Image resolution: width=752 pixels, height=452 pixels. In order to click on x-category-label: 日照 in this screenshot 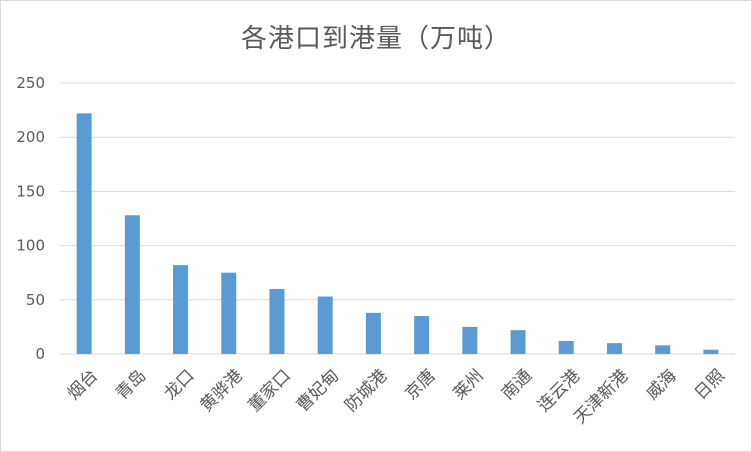, I will do `click(710, 385)`.